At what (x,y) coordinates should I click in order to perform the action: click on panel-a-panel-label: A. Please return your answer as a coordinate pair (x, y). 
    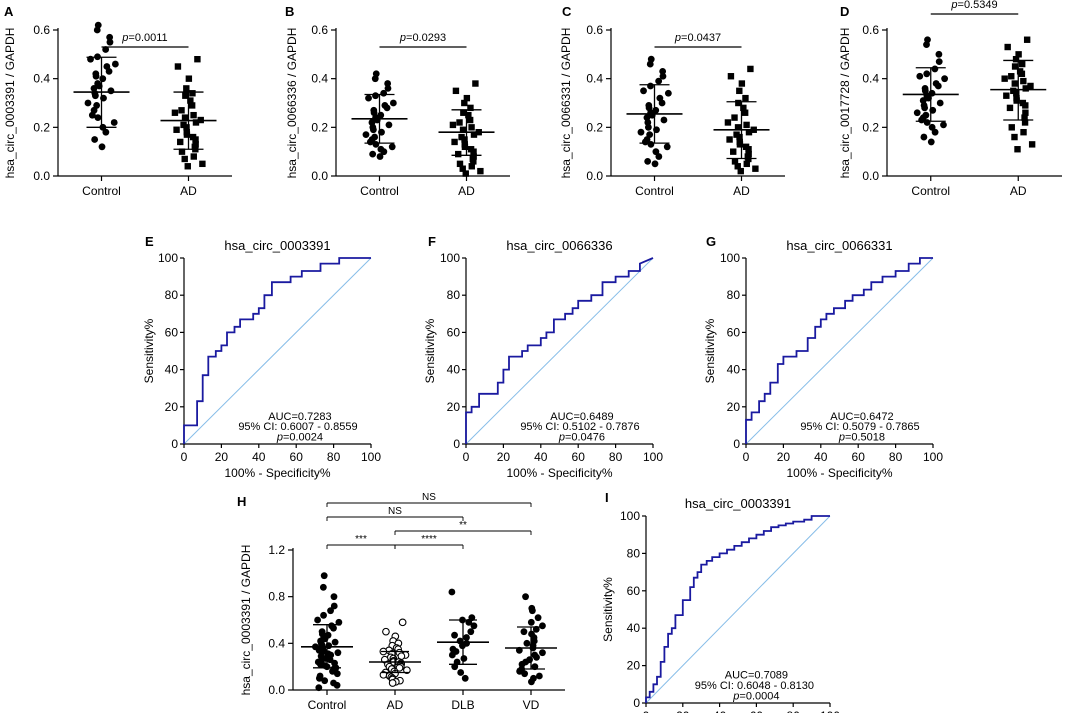
    Looking at the image, I should click on (9, 11).